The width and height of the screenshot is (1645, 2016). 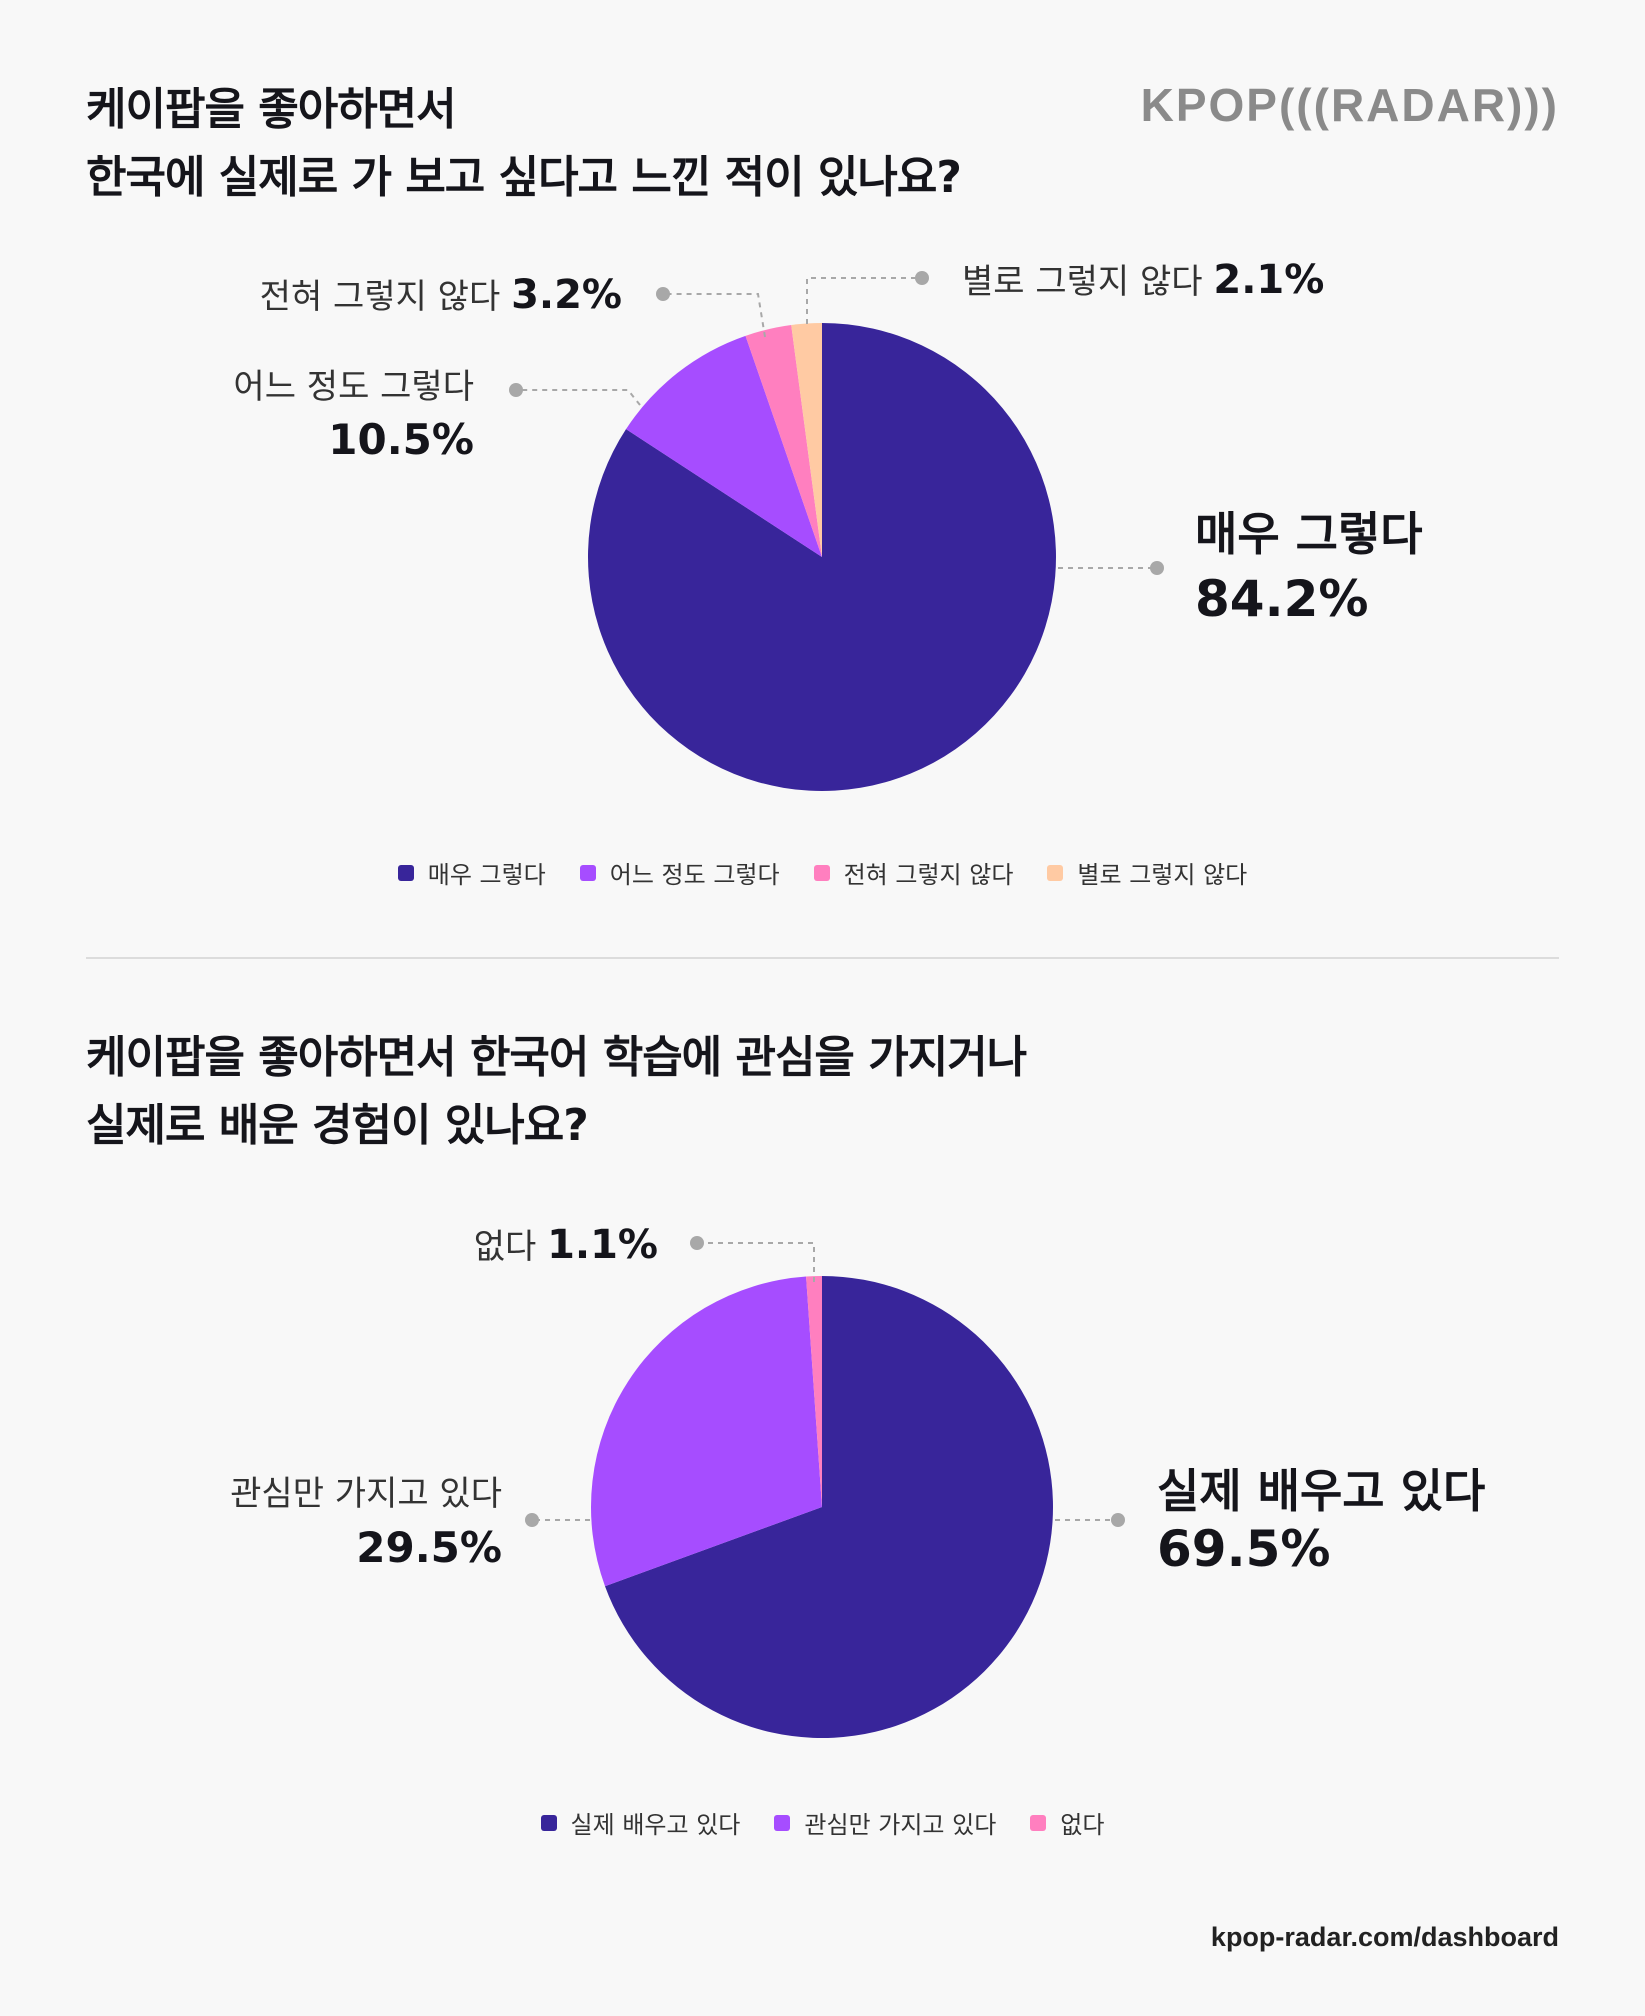 What do you see at coordinates (1384, 1937) in the screenshot?
I see `footer-url: kpop-radar.com/dashboard` at bounding box center [1384, 1937].